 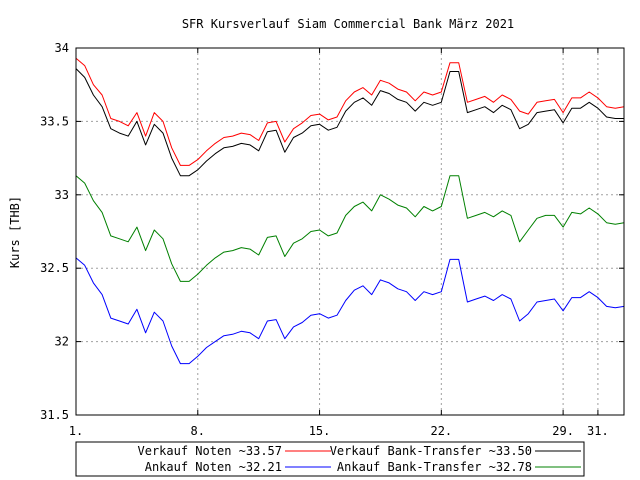 I want to click on y-tick-label: 32, so click(x=62, y=342).